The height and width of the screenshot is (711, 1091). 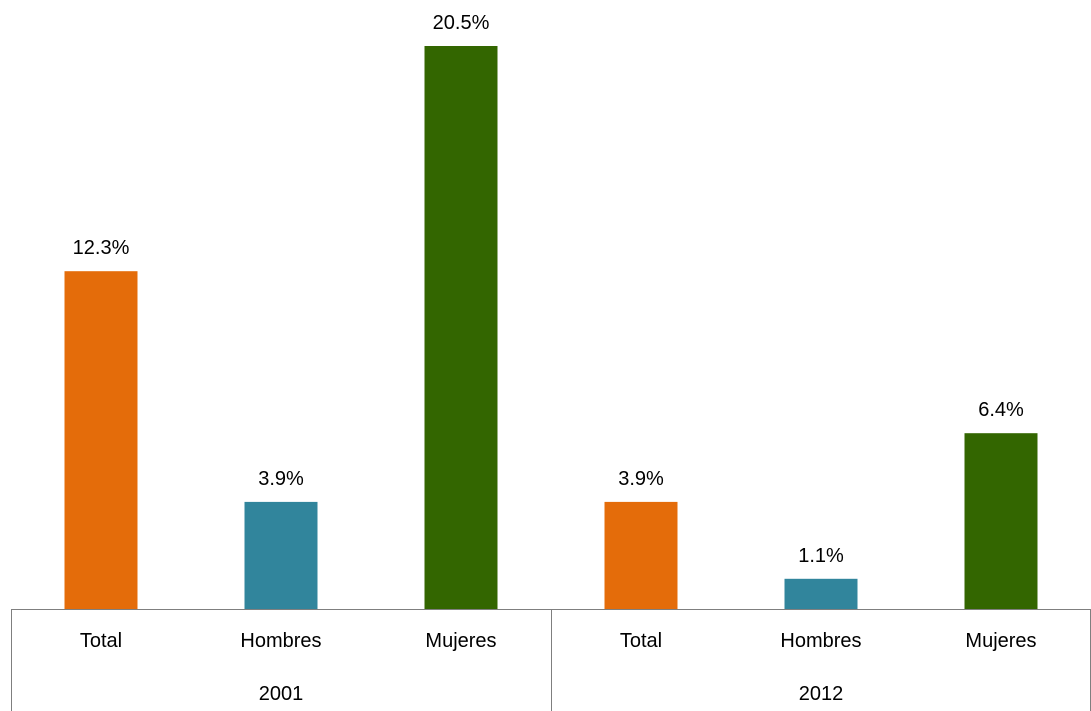 I want to click on category-axis, so click(x=551, y=660).